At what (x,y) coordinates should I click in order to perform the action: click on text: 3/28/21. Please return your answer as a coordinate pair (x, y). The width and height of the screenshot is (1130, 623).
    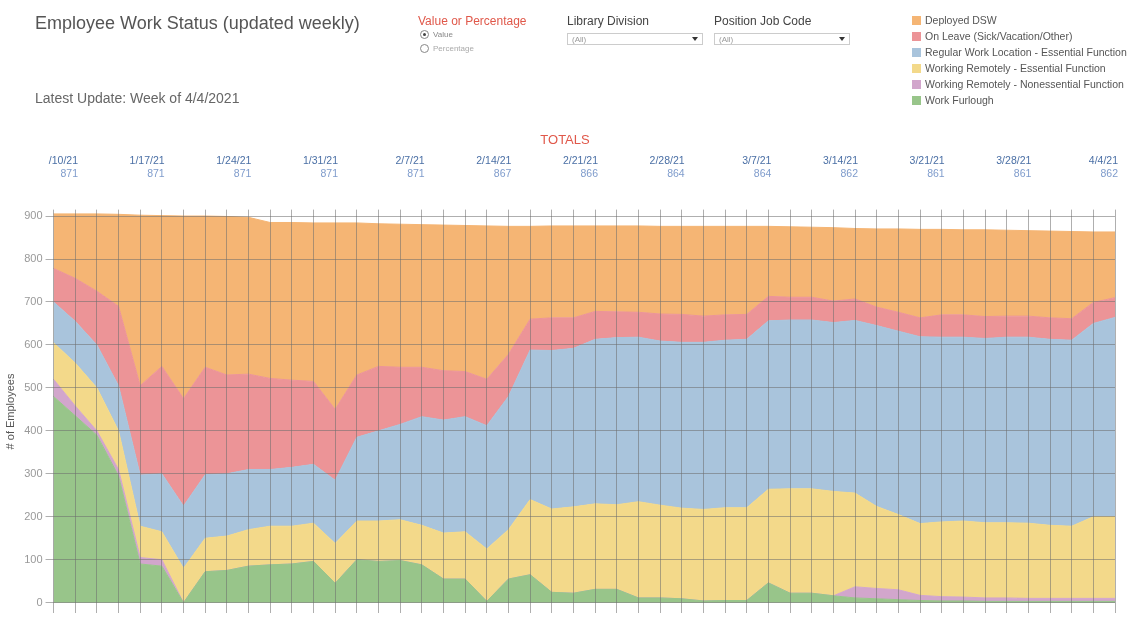
    Looking at the image, I should click on (1013, 160).